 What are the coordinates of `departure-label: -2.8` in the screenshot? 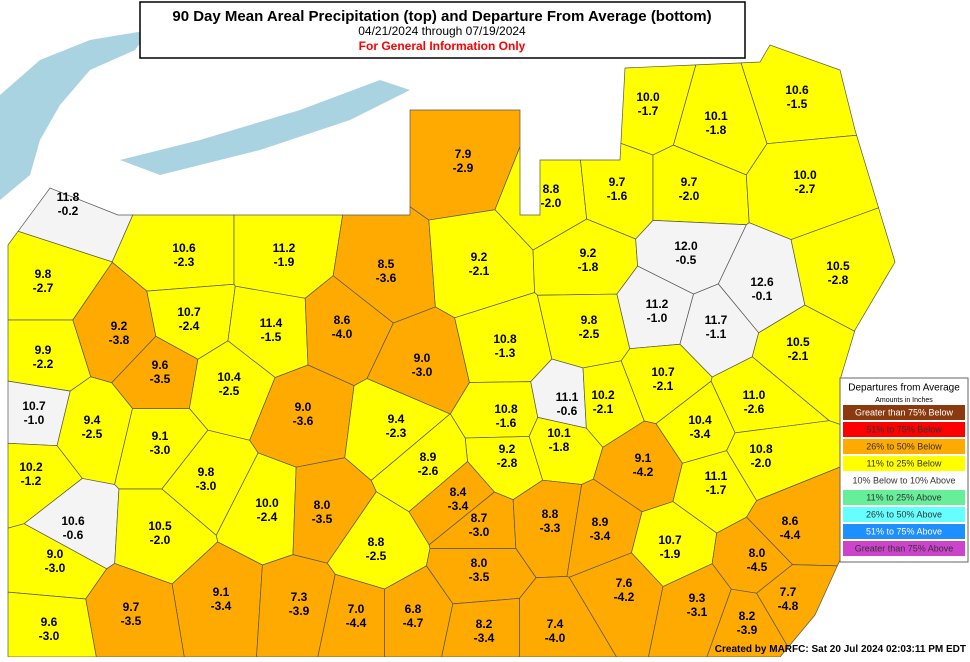 It's located at (507, 463).